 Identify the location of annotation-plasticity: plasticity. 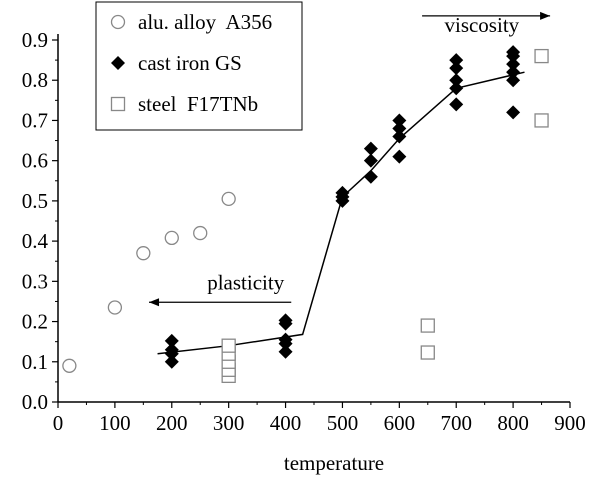
(220, 288).